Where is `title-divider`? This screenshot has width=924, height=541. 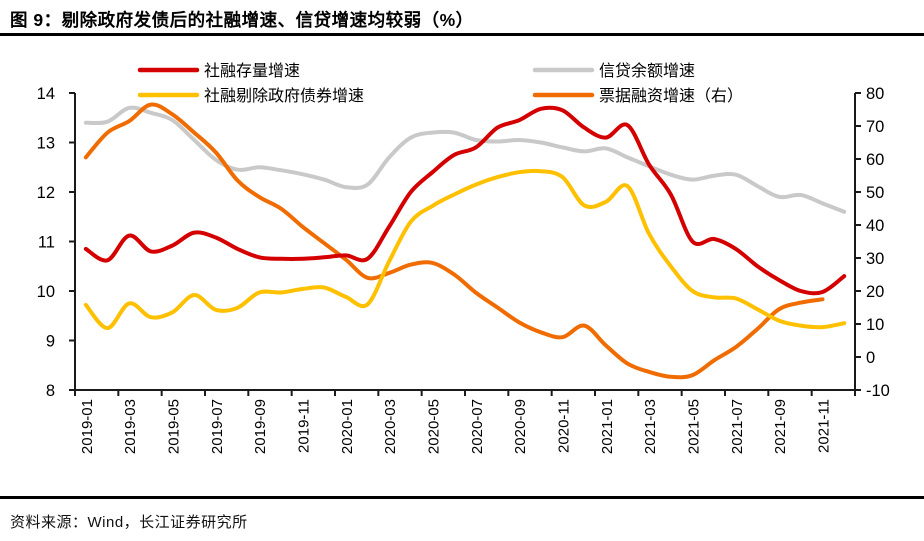
title-divider is located at coordinates (462, 34).